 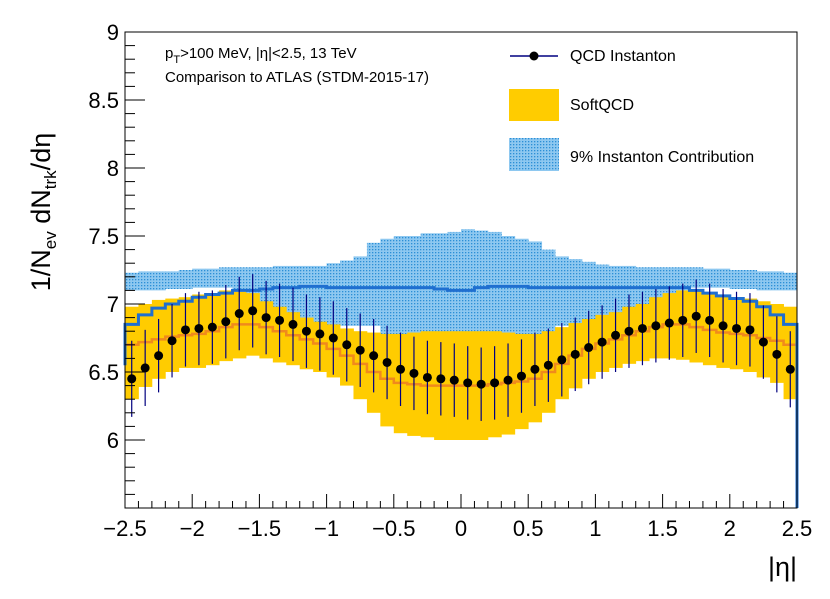 I want to click on y-title-sub2: trk, so click(x=50, y=179).